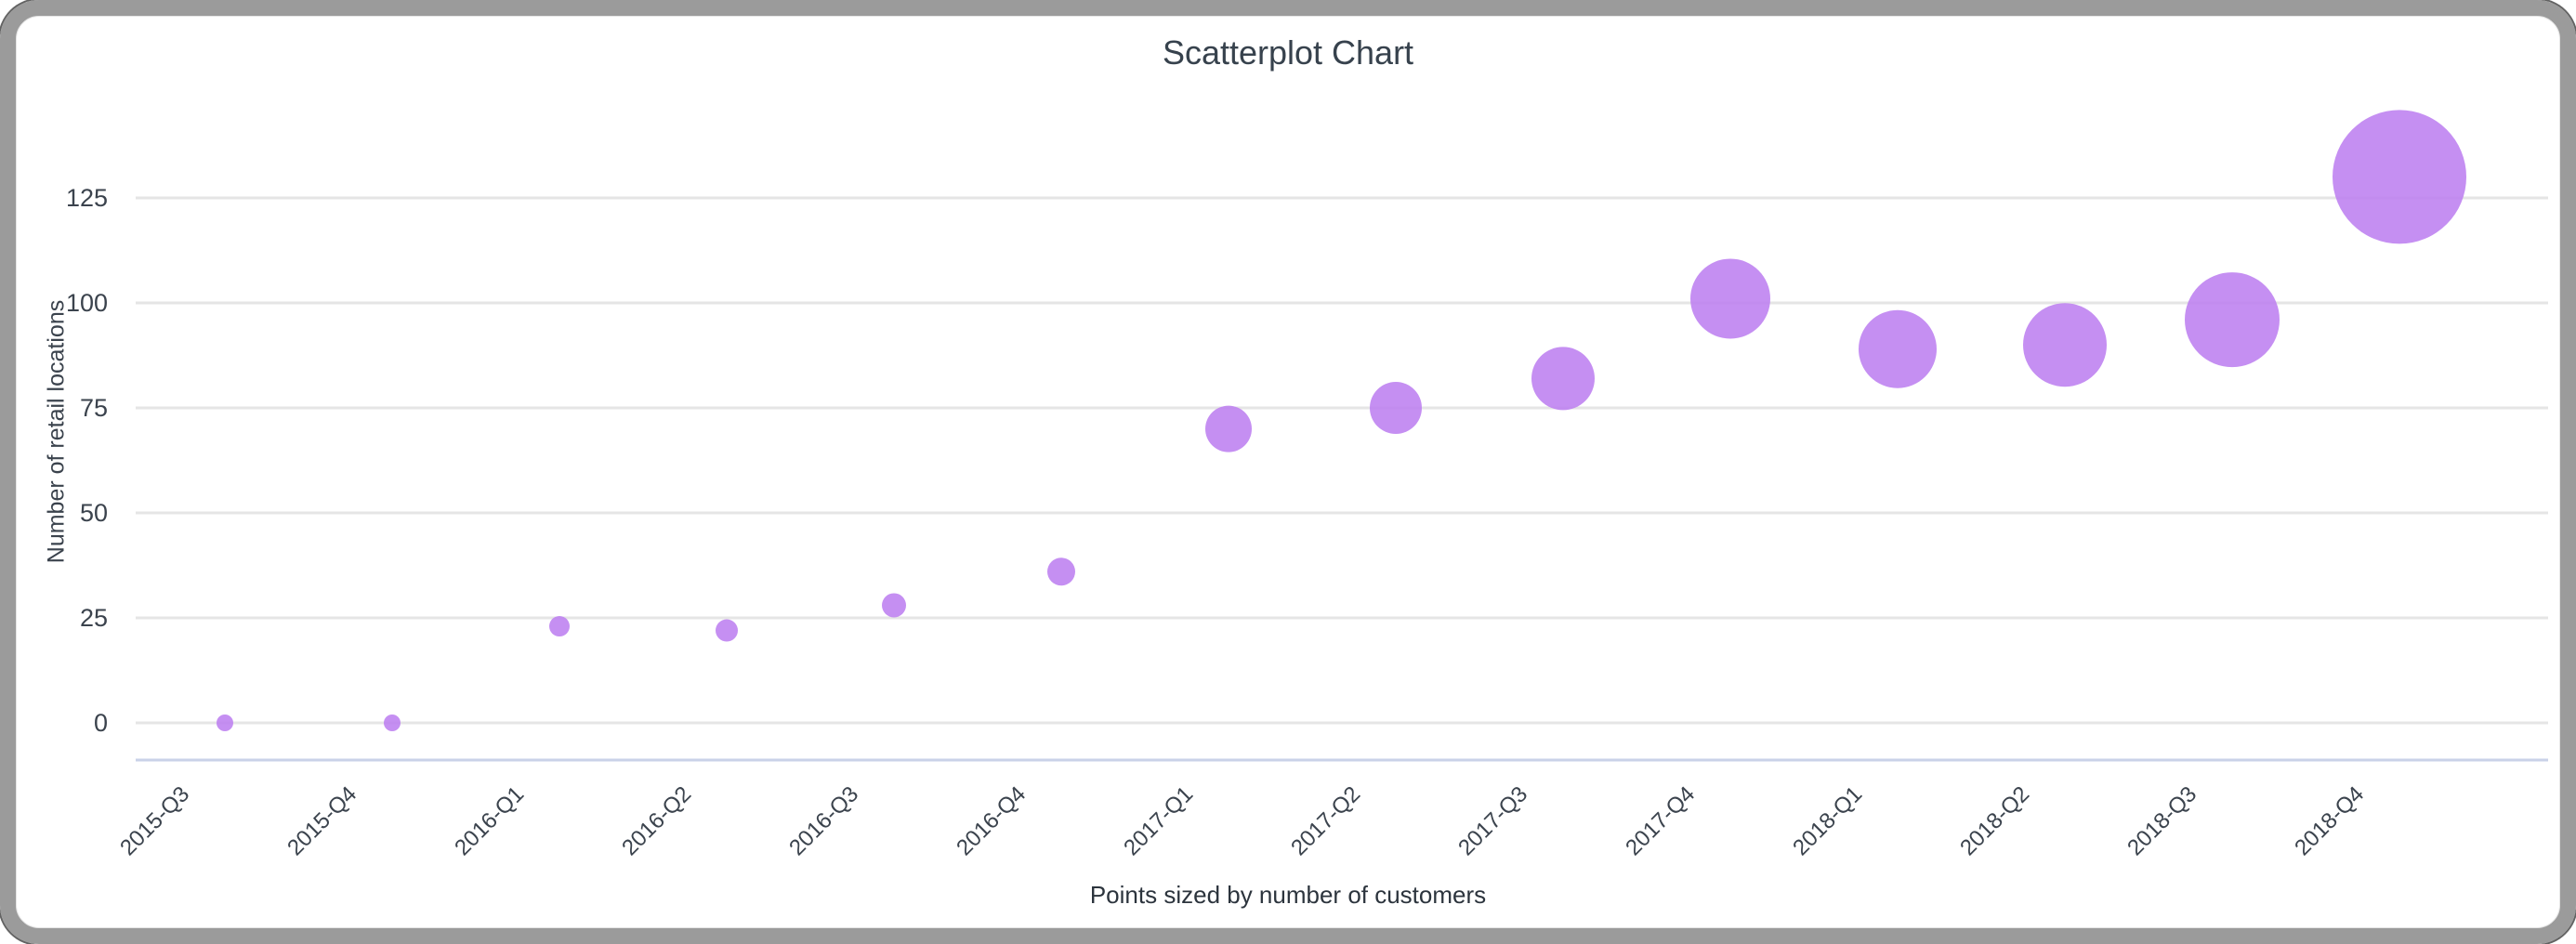  Describe the element at coordinates (94, 513) in the screenshot. I see `y-tick-label-50: 50` at that location.